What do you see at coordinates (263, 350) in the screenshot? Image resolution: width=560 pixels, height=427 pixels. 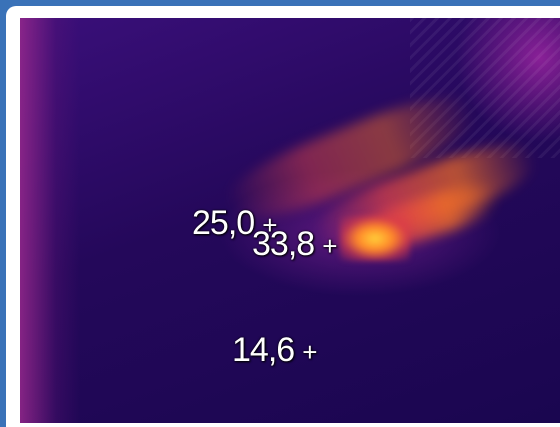 I see `spot-temperature: 14,6` at bounding box center [263, 350].